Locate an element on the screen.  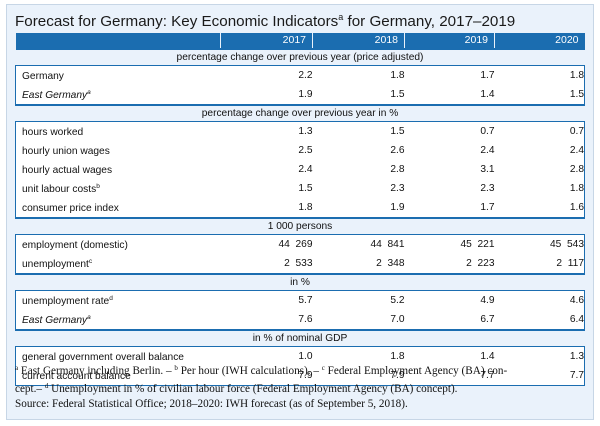
row-label: Germany is located at coordinates (118, 75).